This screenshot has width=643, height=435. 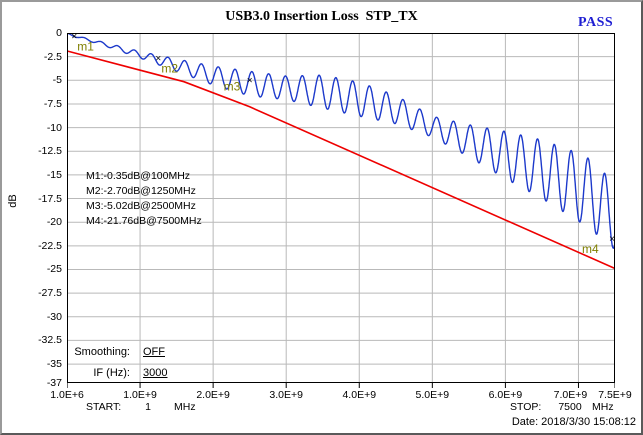 I want to click on x-tick-label: 1.0E+9, so click(x=140, y=395).